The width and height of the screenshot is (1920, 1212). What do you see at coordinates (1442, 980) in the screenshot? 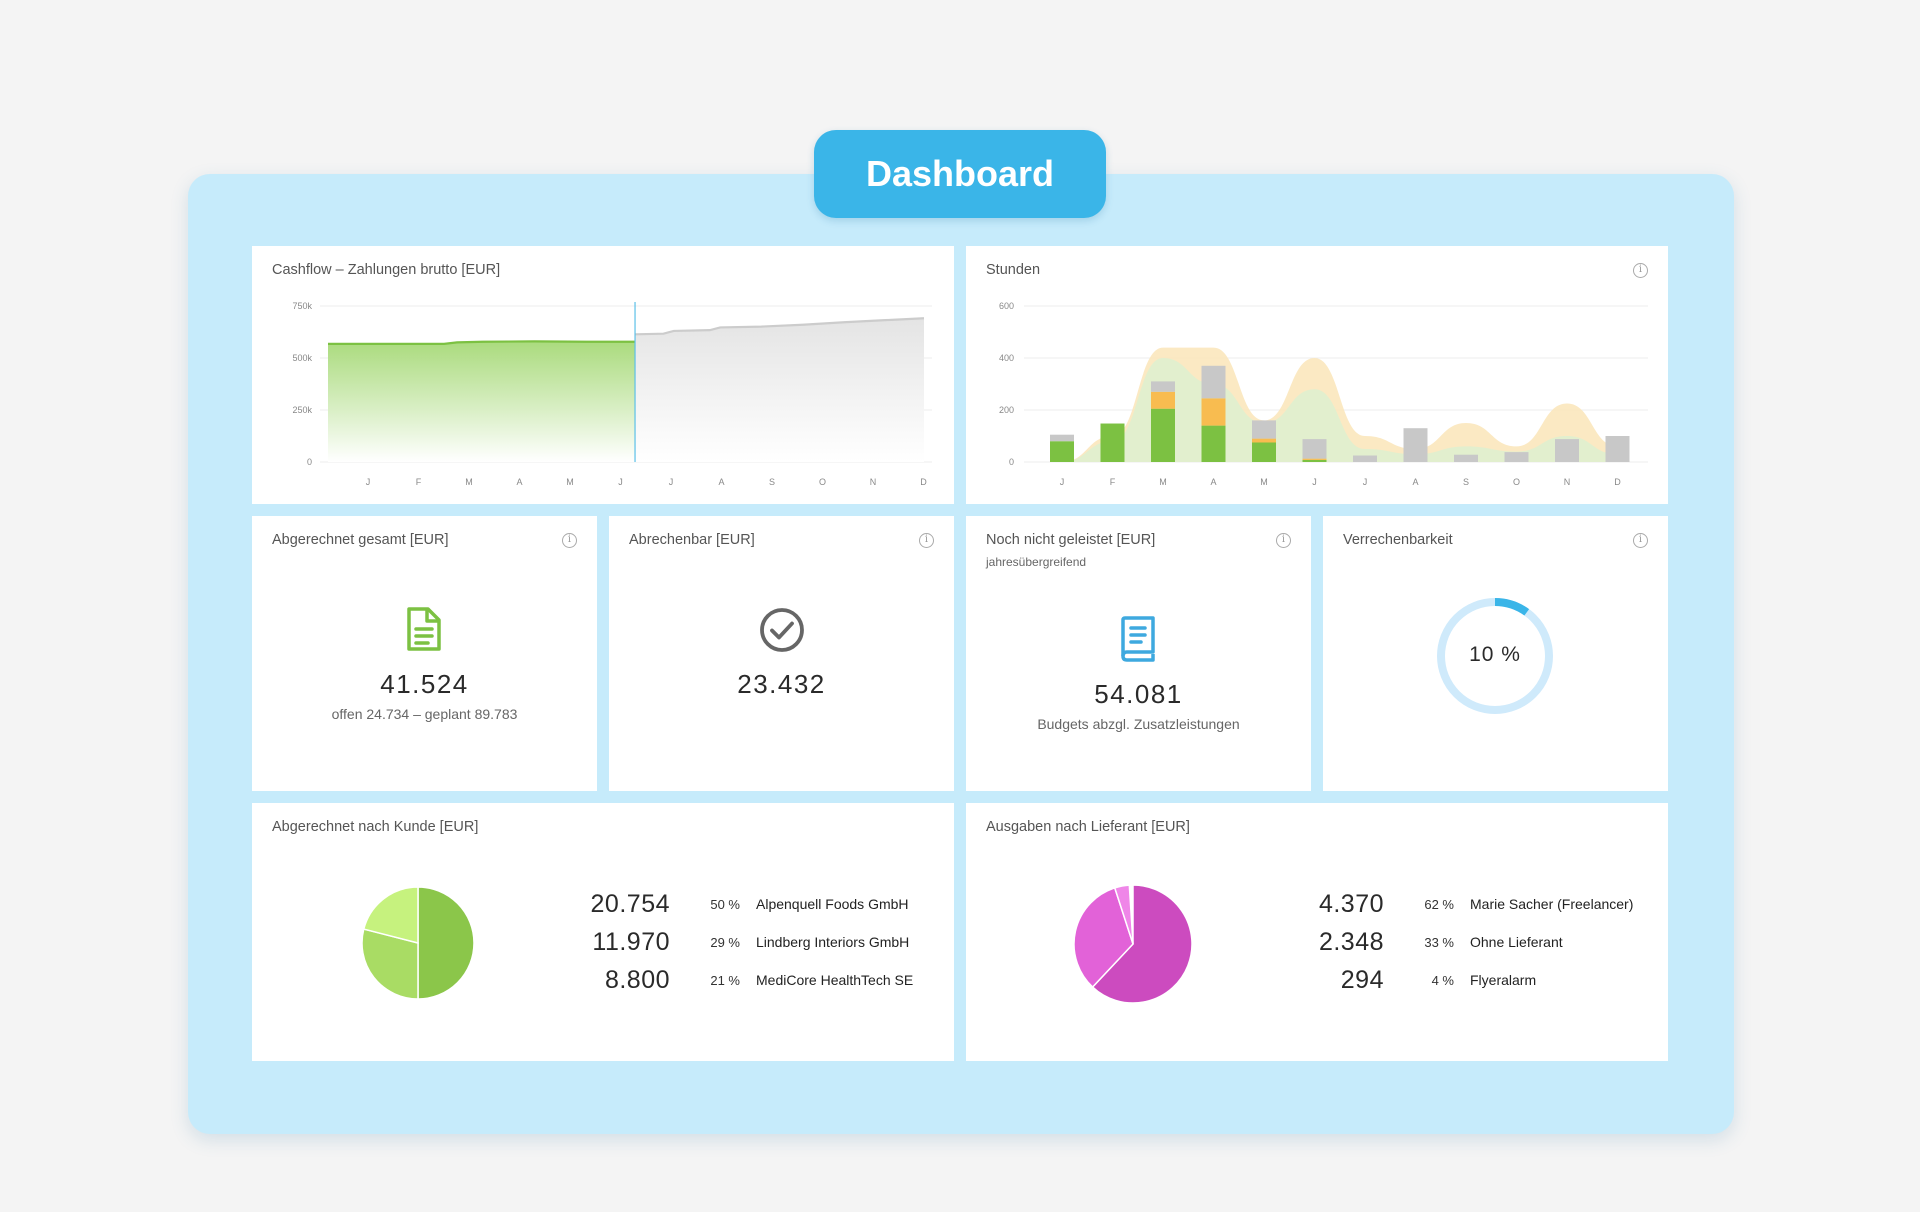
I see `legend-percent: 4 %` at bounding box center [1442, 980].